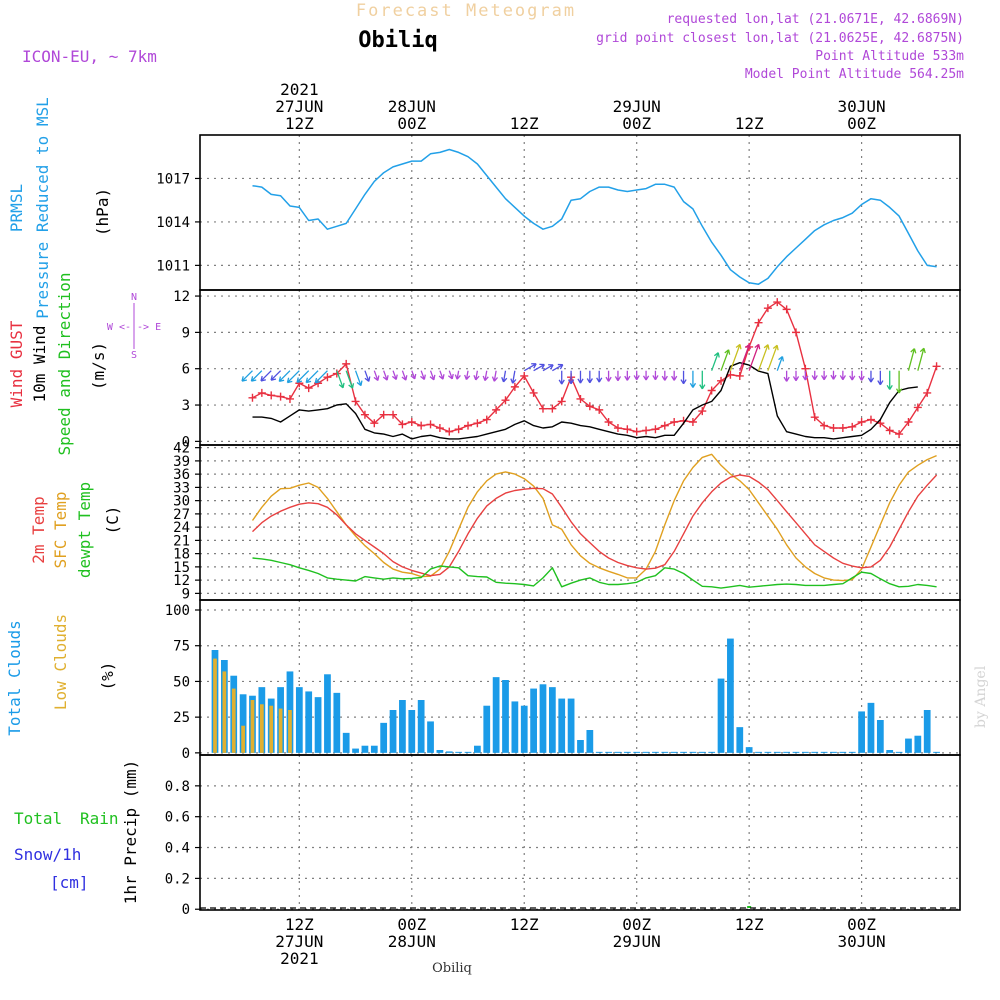  What do you see at coordinates (636, 123) in the screenshot?
I see `x-axis-top-label: 00Z` at bounding box center [636, 123].